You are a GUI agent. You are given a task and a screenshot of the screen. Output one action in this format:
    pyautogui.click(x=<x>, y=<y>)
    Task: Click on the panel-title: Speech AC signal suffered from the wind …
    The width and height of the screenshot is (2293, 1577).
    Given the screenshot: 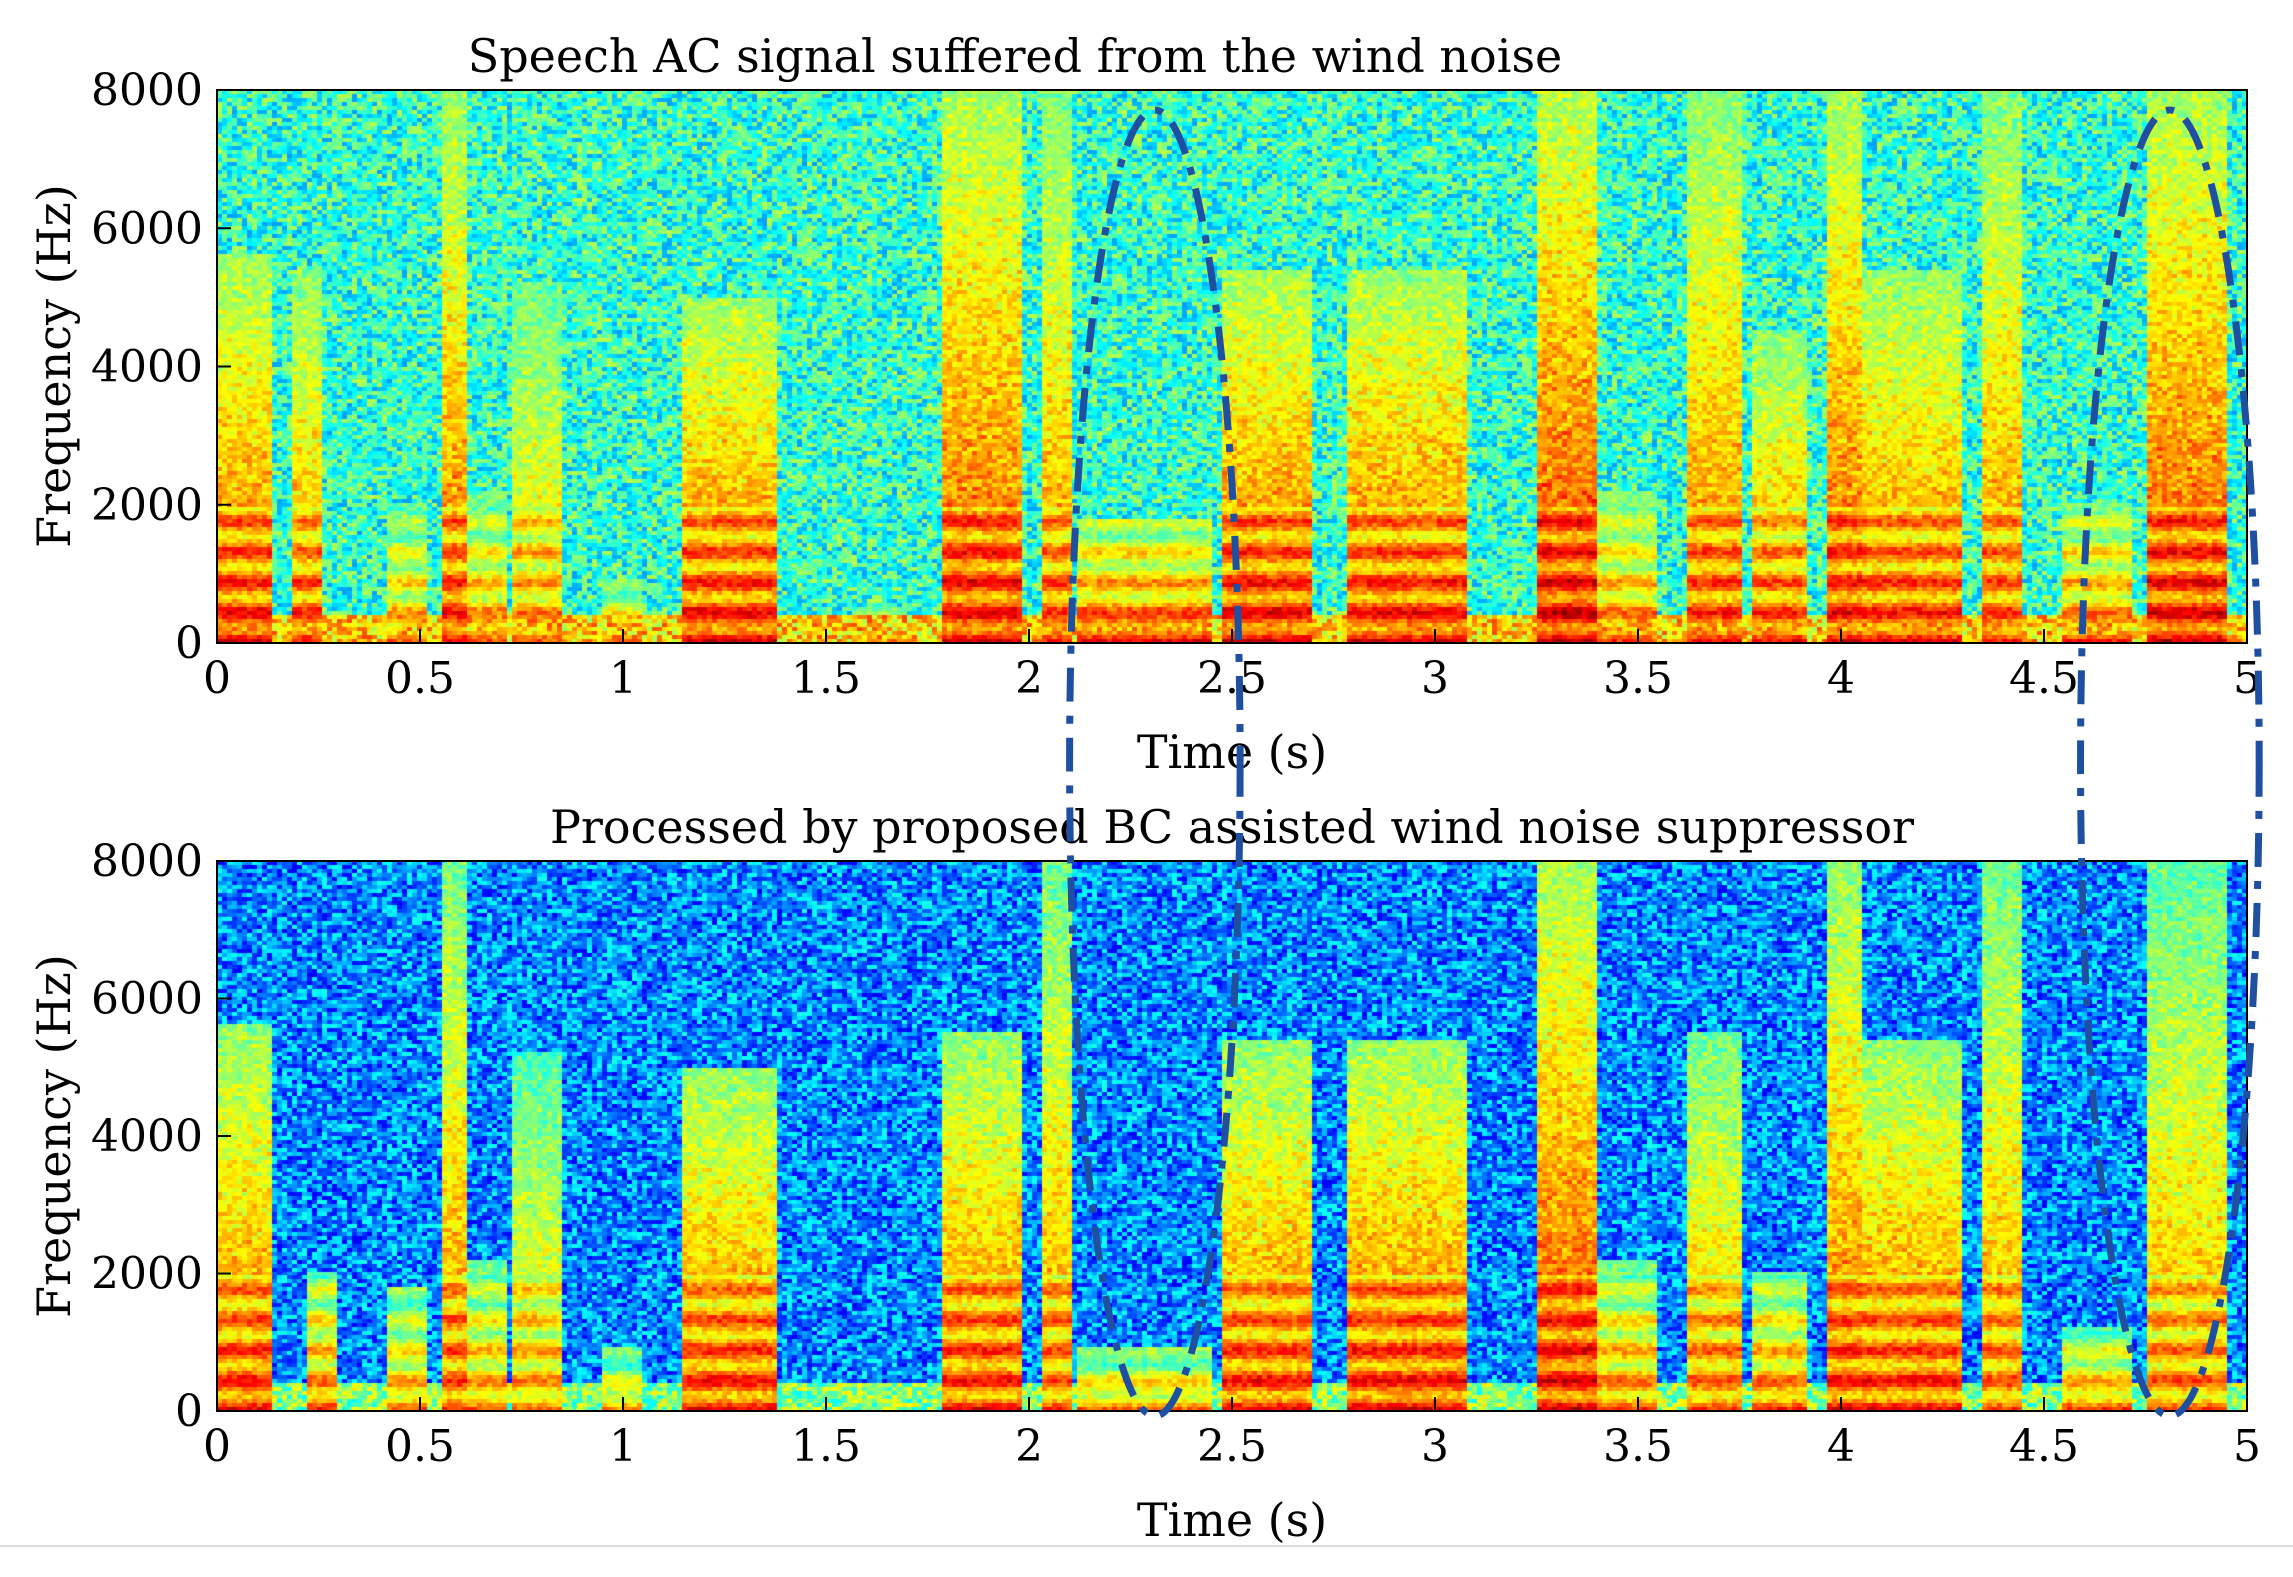 What is the action you would take?
    pyautogui.click(x=1015, y=56)
    